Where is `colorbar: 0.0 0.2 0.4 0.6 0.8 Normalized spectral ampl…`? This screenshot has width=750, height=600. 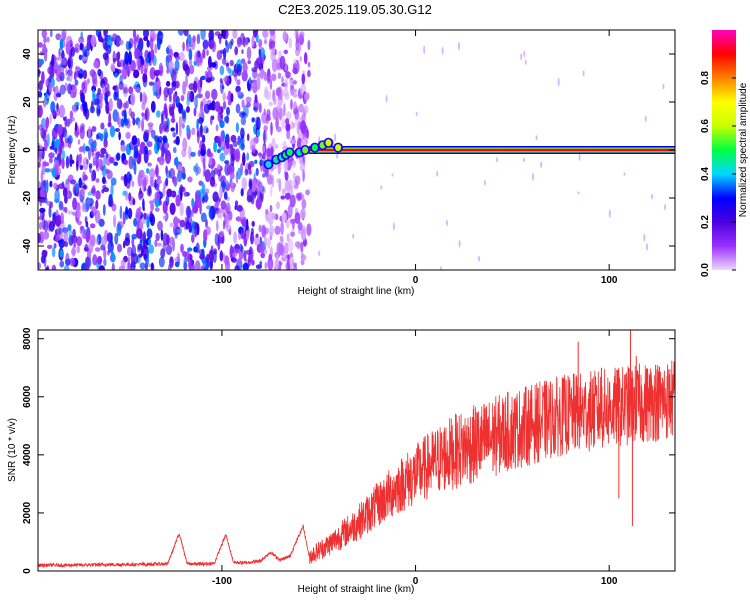 colorbar: 0.0 0.2 0.4 0.6 0.8 Normalized spectral ampl… is located at coordinates (724, 153).